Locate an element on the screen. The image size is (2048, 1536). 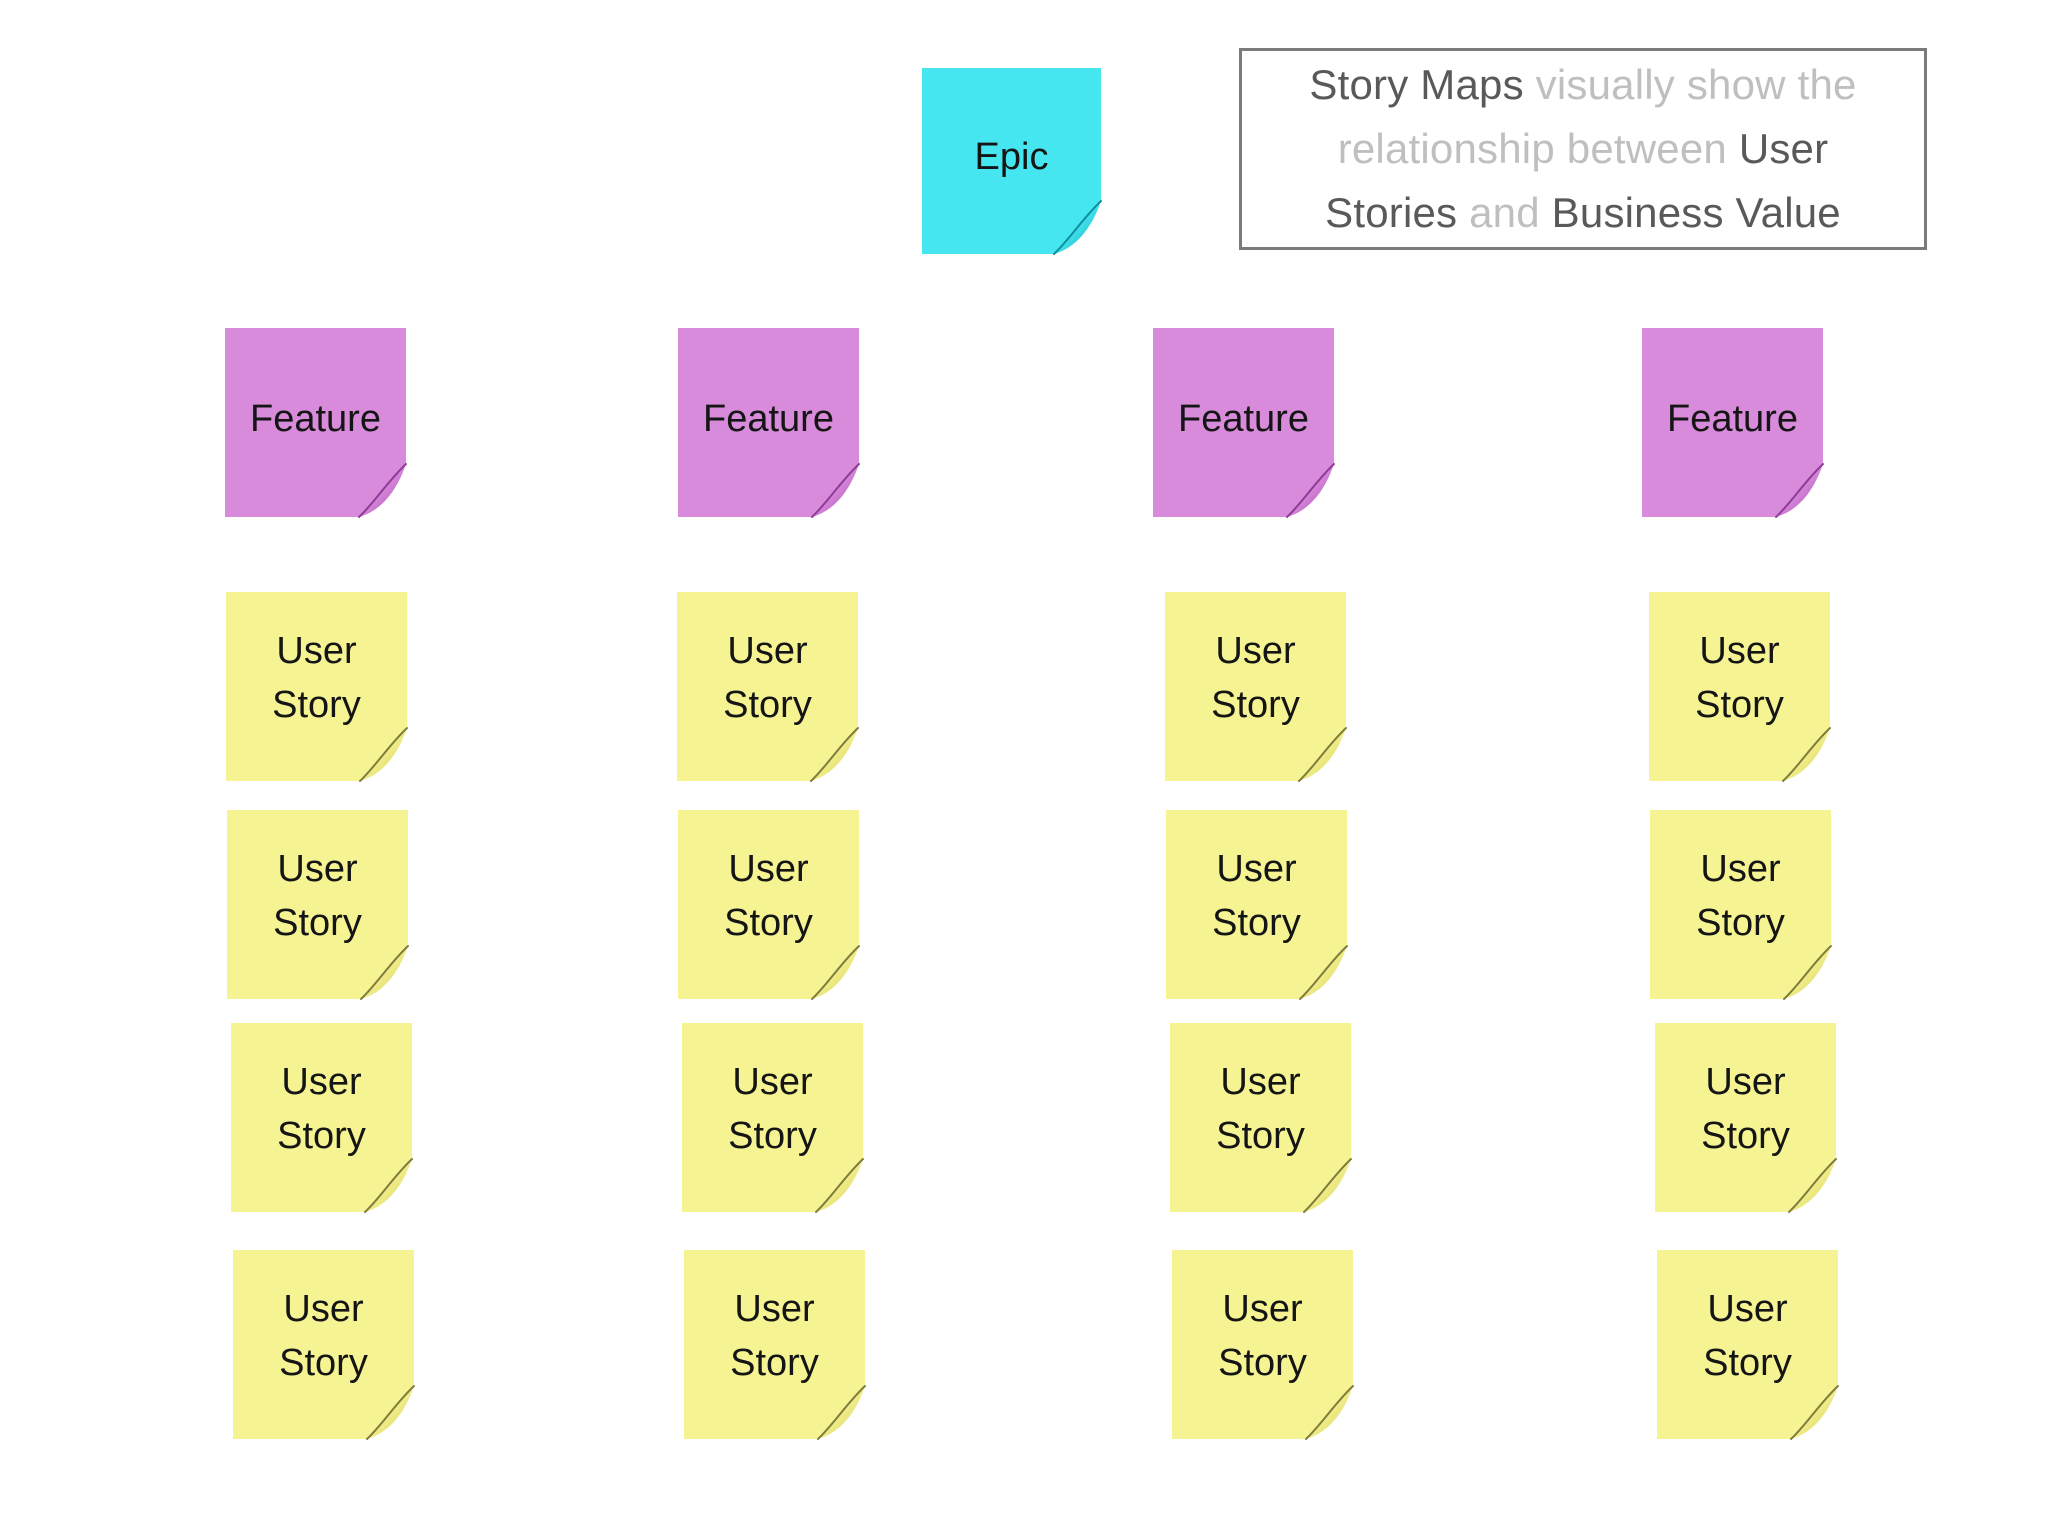
epic-note: Epic is located at coordinates (1012, 161).